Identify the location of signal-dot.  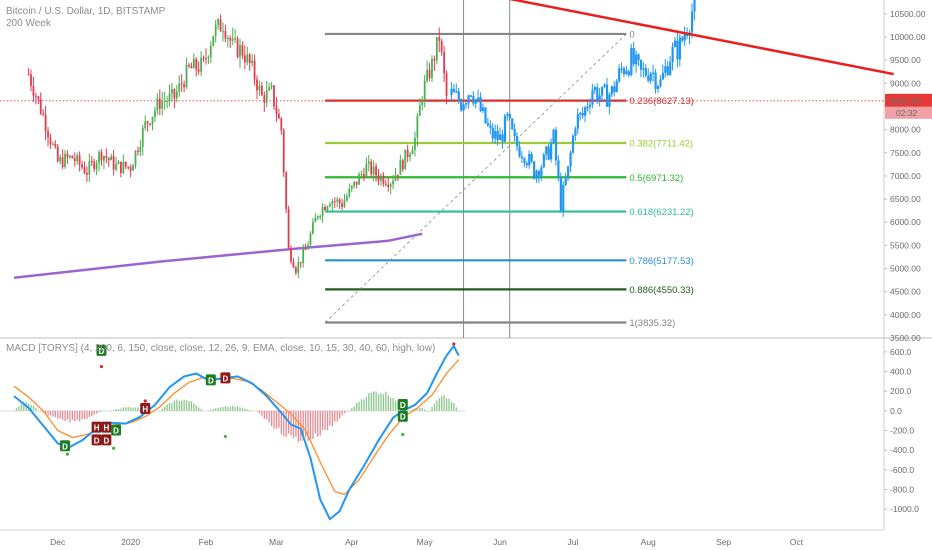
(67, 454).